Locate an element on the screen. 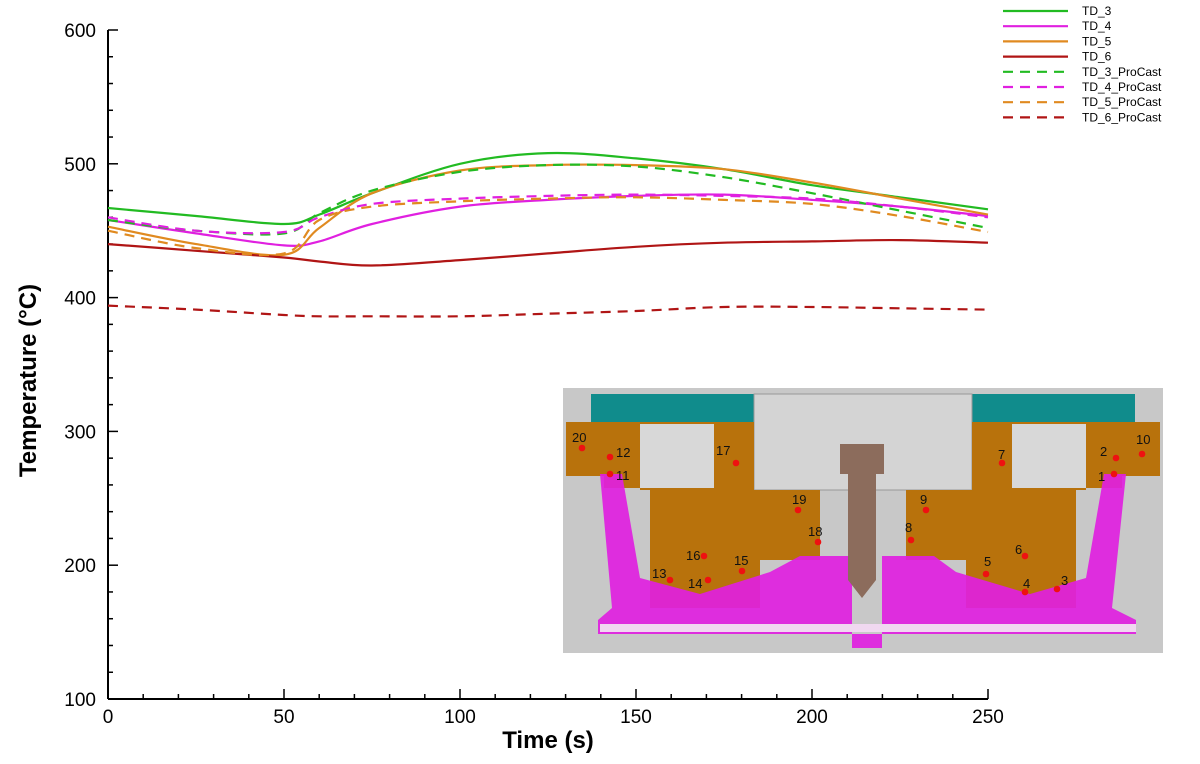 This screenshot has width=1200, height=764. y-tick-label: 100 is located at coordinates (80, 700).